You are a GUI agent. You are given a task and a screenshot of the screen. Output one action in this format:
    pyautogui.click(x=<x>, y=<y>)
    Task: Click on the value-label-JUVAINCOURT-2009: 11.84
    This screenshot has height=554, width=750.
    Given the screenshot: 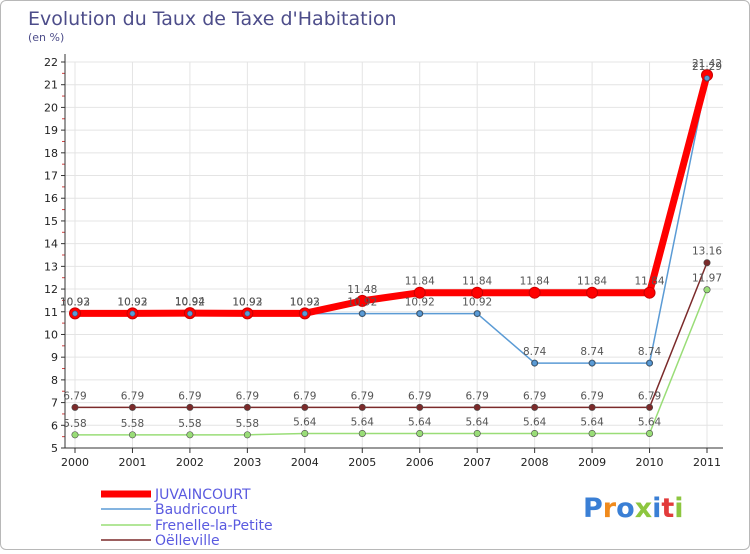 What is the action you would take?
    pyautogui.click(x=592, y=282)
    